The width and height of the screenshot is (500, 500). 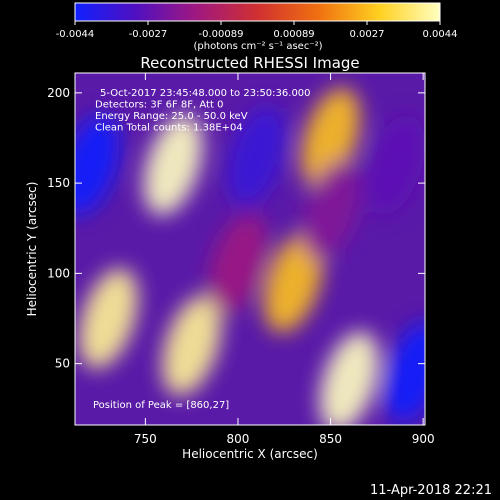 What do you see at coordinates (293, 34) in the screenshot?
I see `colorbar-tick-label: 0.00089` at bounding box center [293, 34].